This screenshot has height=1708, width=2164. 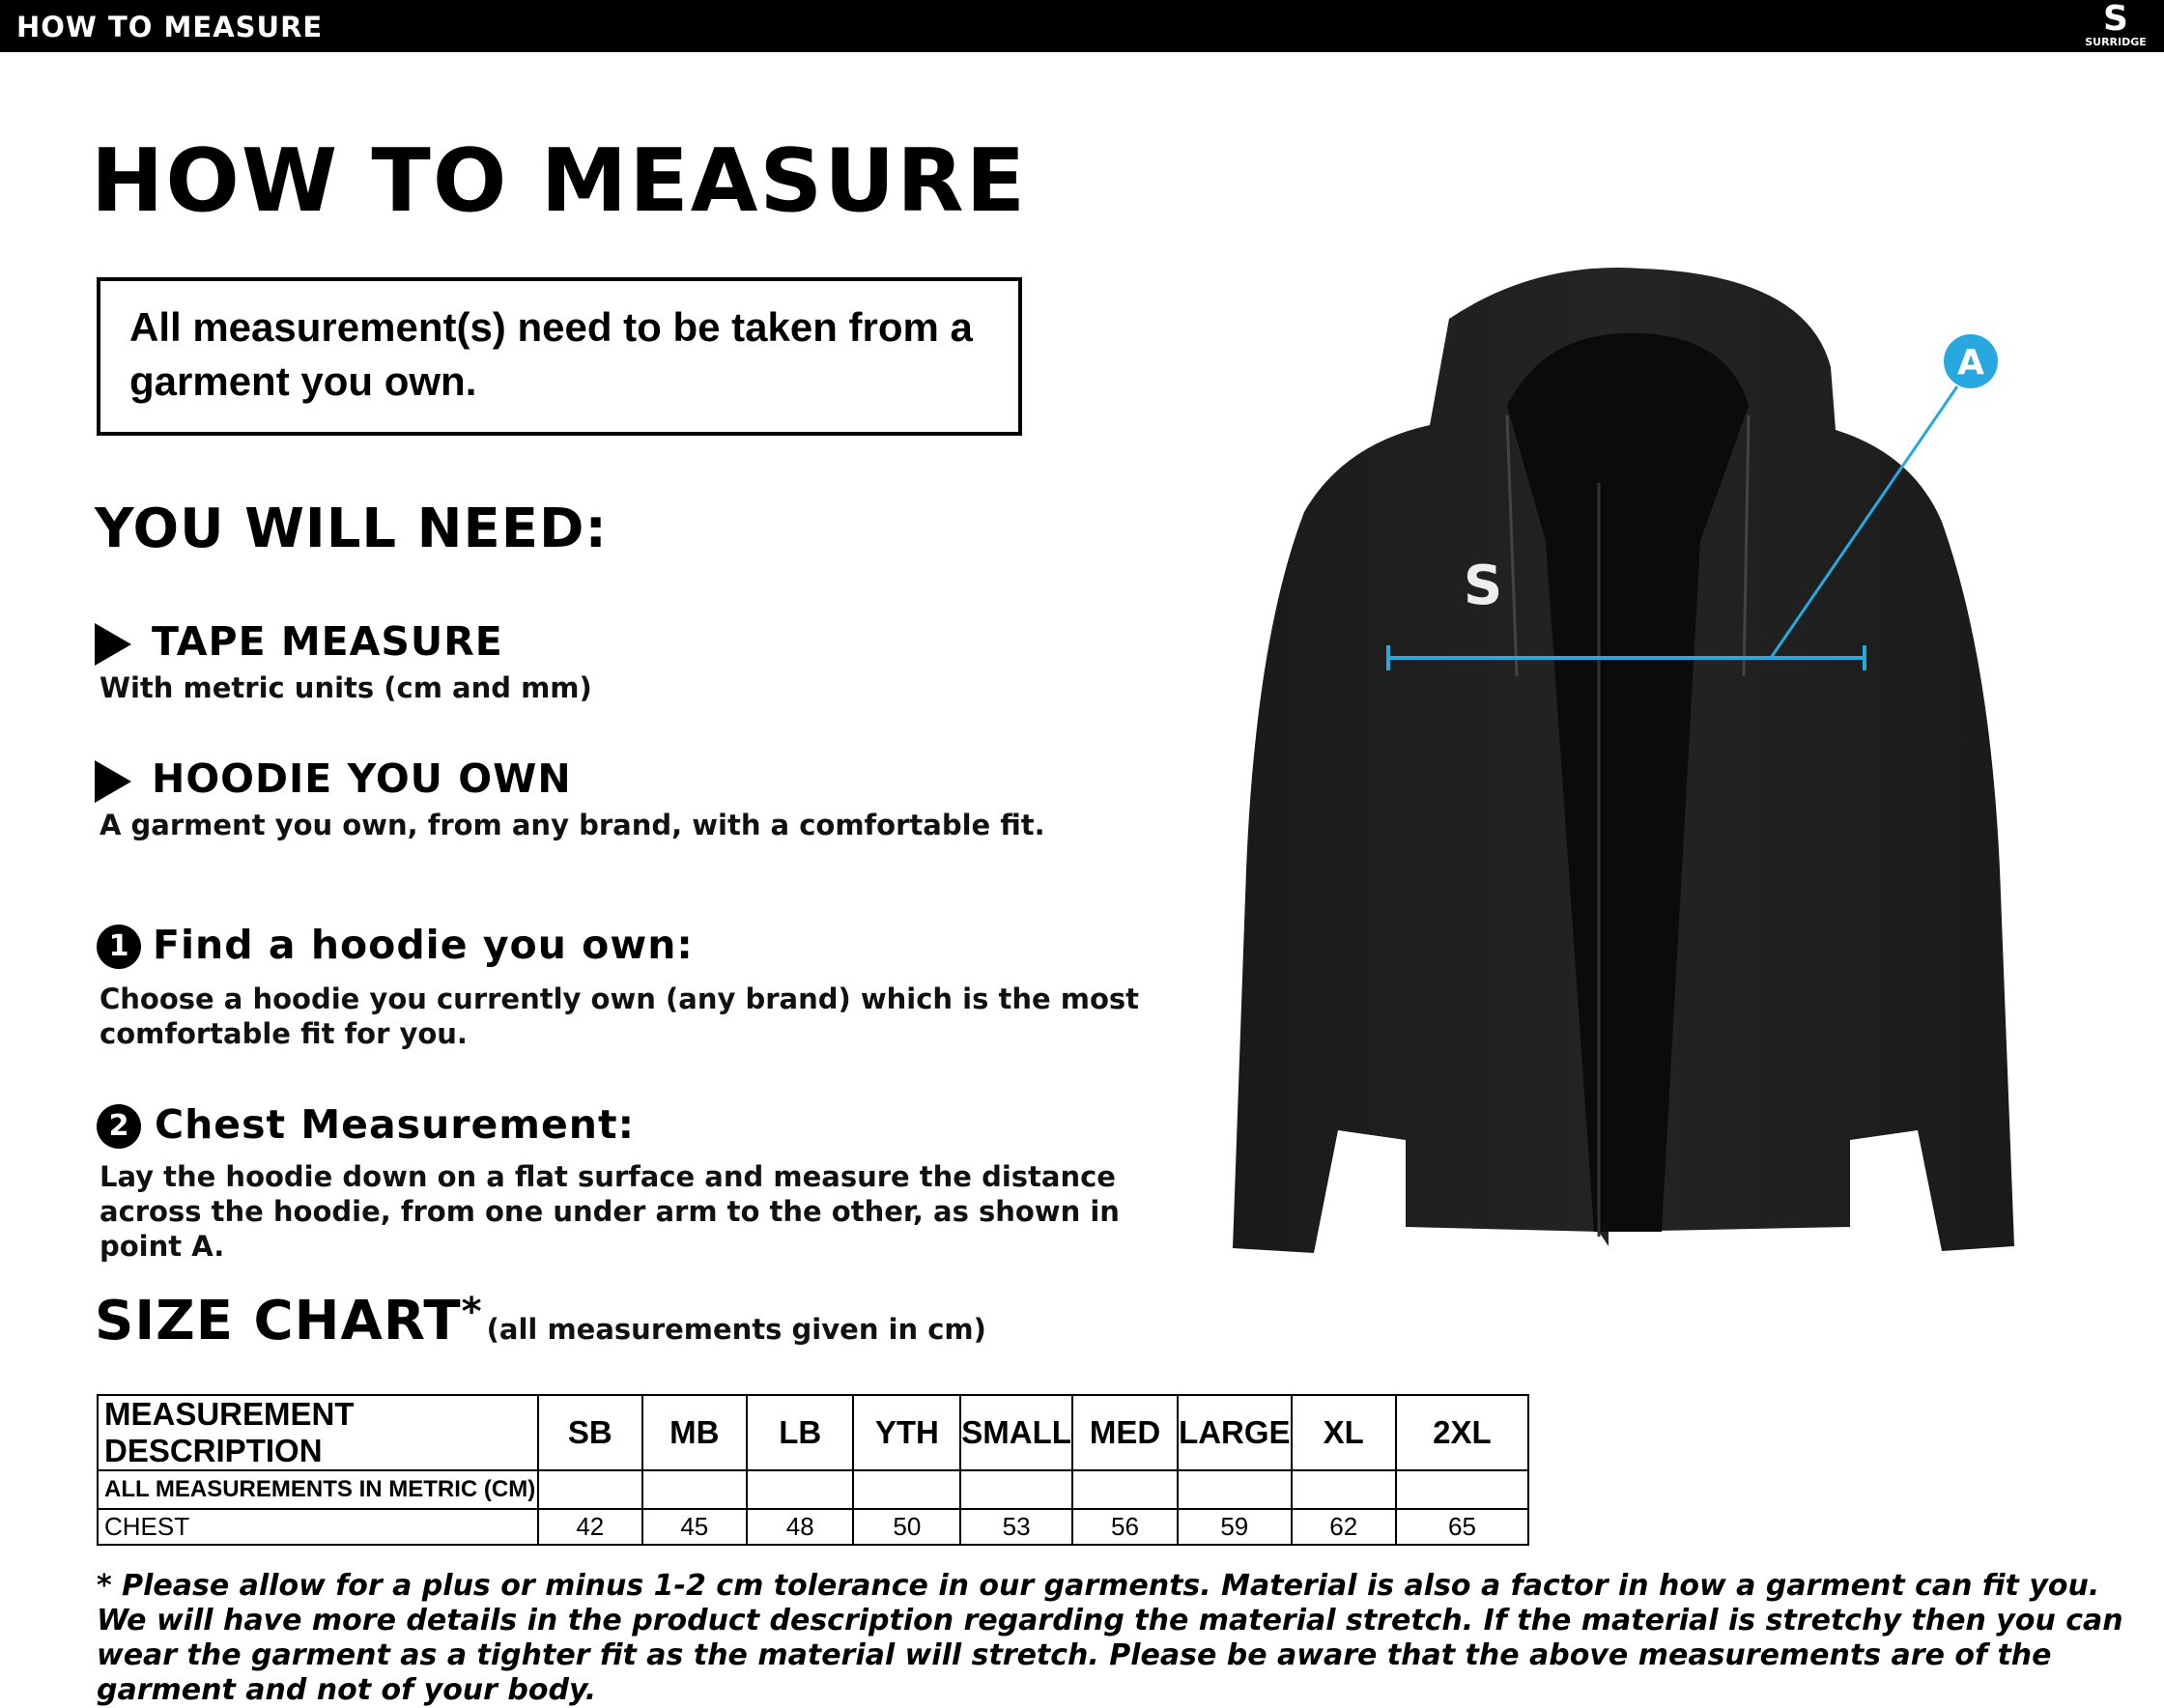 What do you see at coordinates (736, 1329) in the screenshot?
I see `size-chart-note: (all measurements given in cm)` at bounding box center [736, 1329].